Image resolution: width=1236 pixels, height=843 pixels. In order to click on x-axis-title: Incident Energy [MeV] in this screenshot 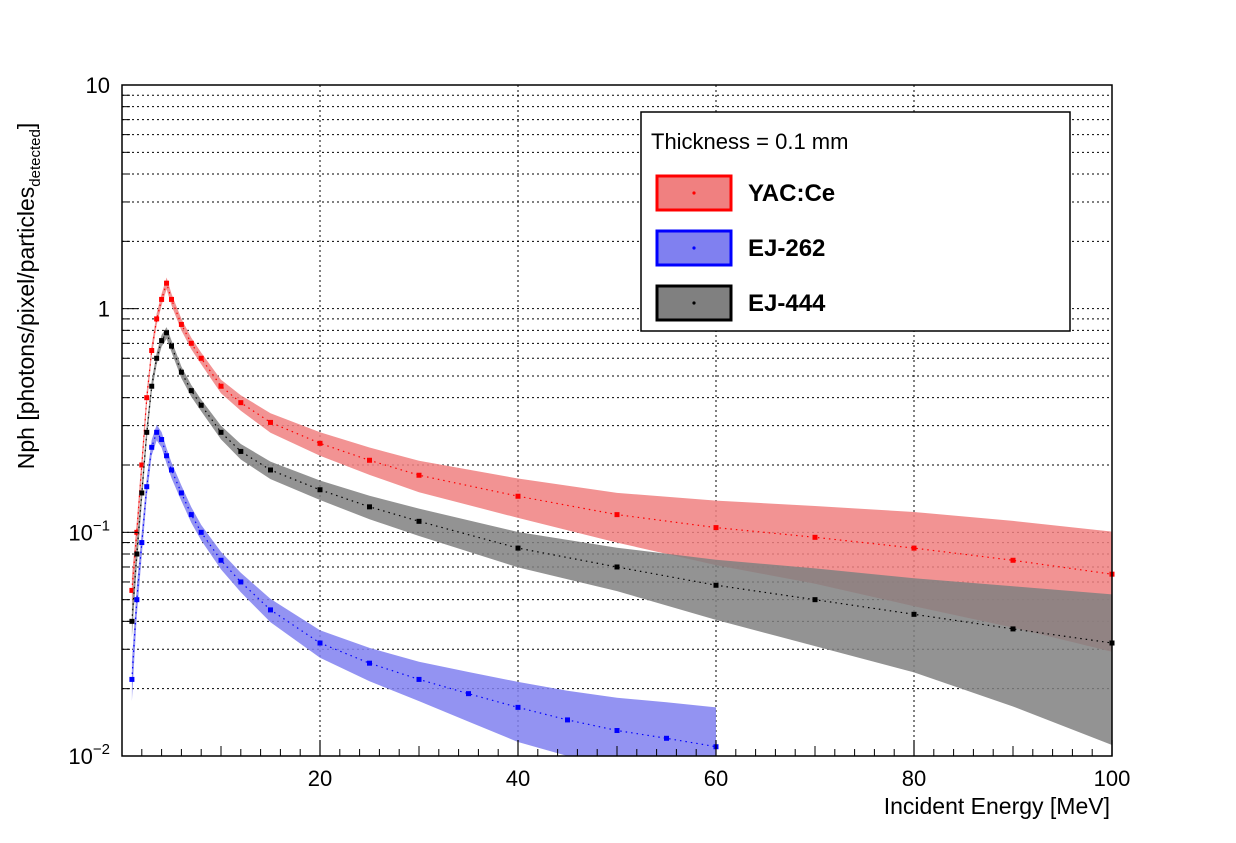, I will do `click(997, 806)`.